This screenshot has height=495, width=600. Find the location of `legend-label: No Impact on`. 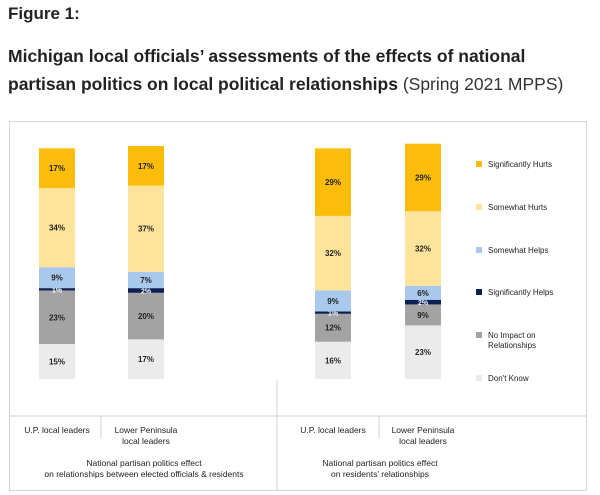

legend-label: No Impact on is located at coordinates (512, 335).